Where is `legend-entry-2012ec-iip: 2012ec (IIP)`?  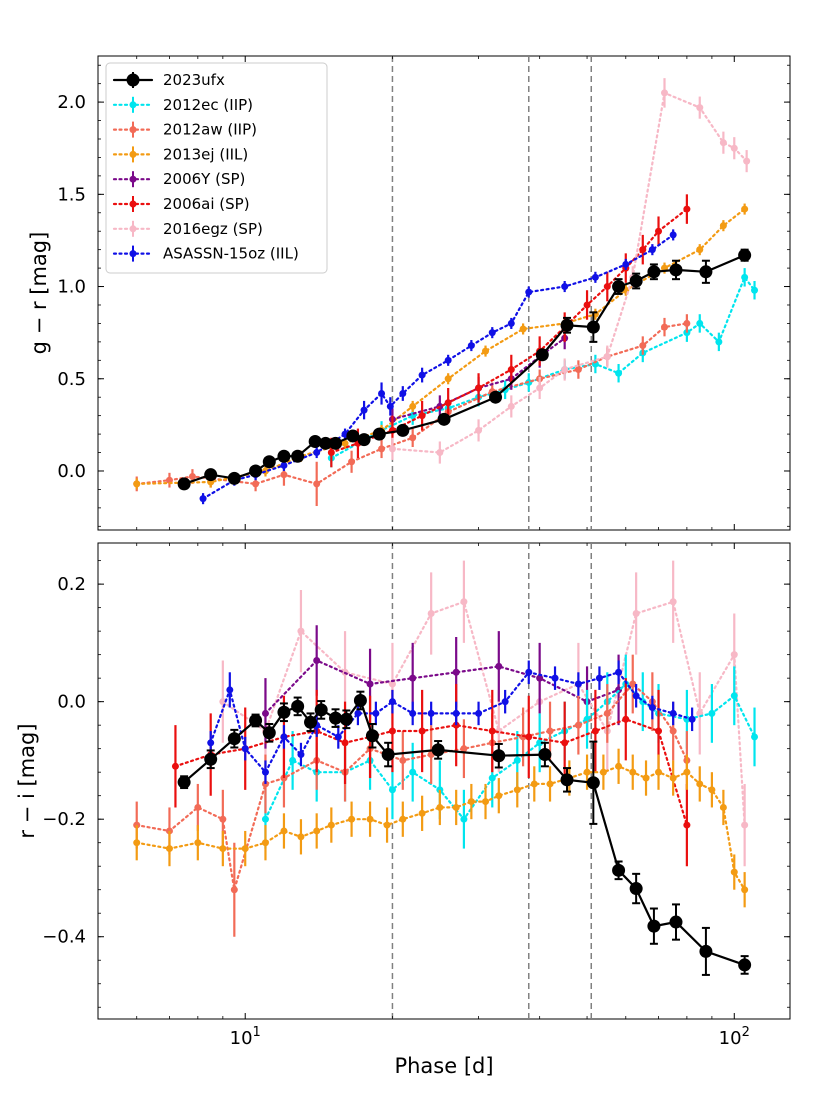 legend-entry-2012ec-iip: 2012ec (IIP) is located at coordinates (182, 105).